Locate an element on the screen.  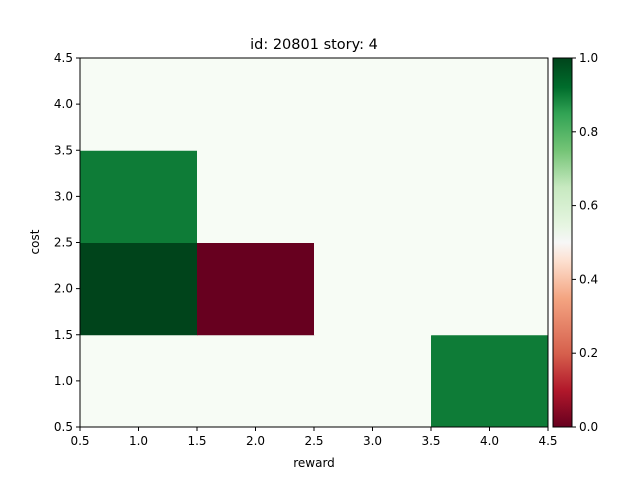
heatmap-cell-r2-c1 is located at coordinates (139, 289).